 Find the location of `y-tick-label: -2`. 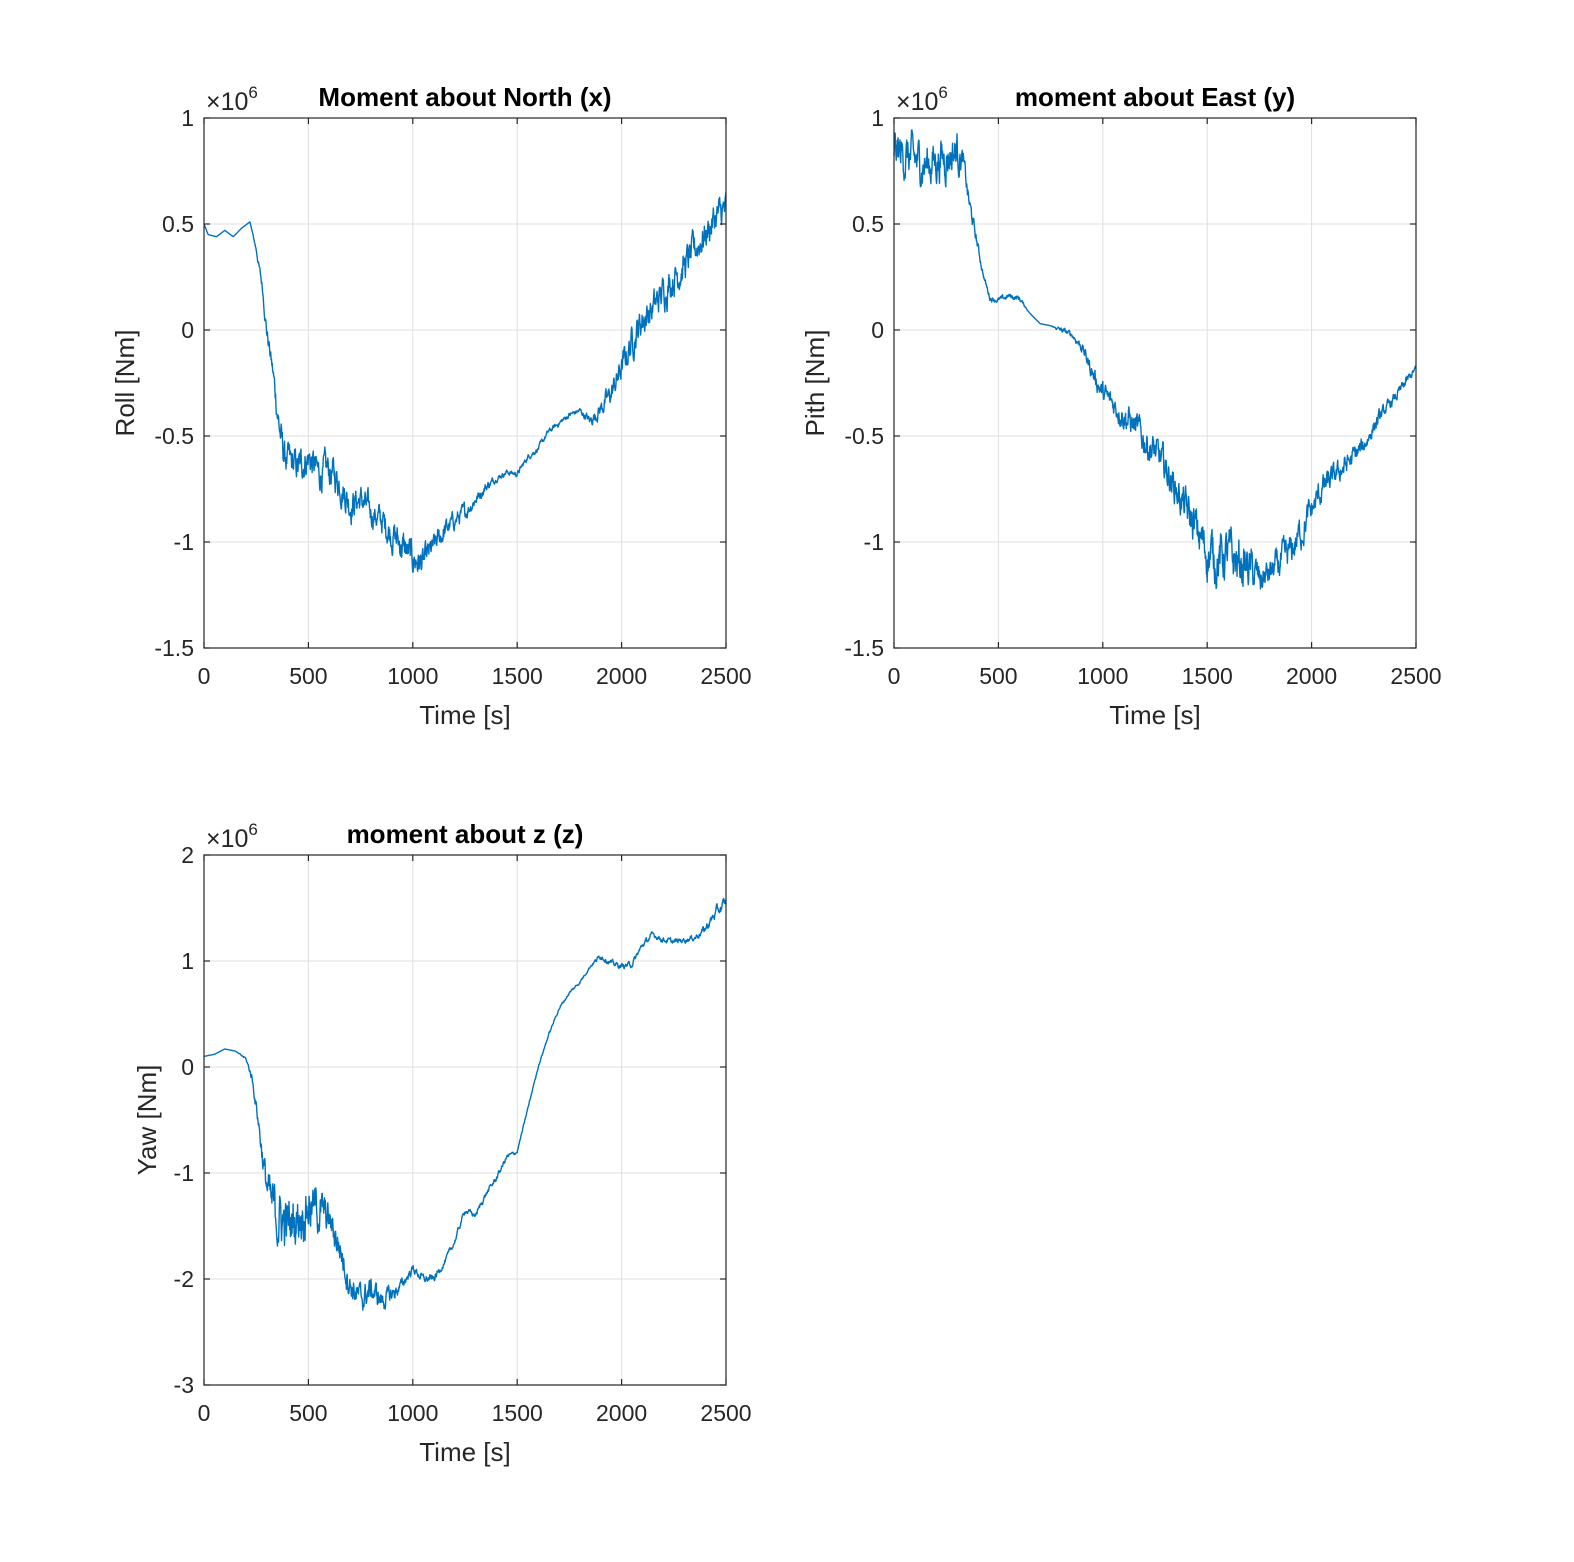

y-tick-label: -2 is located at coordinates (184, 1279).